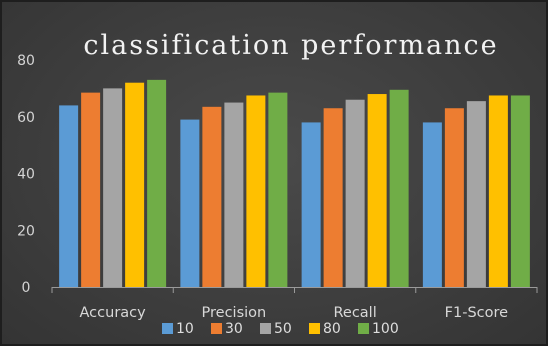  What do you see at coordinates (294, 304) in the screenshot?
I see `x-axis: Accuracy Precision Recall F1-Score` at bounding box center [294, 304].